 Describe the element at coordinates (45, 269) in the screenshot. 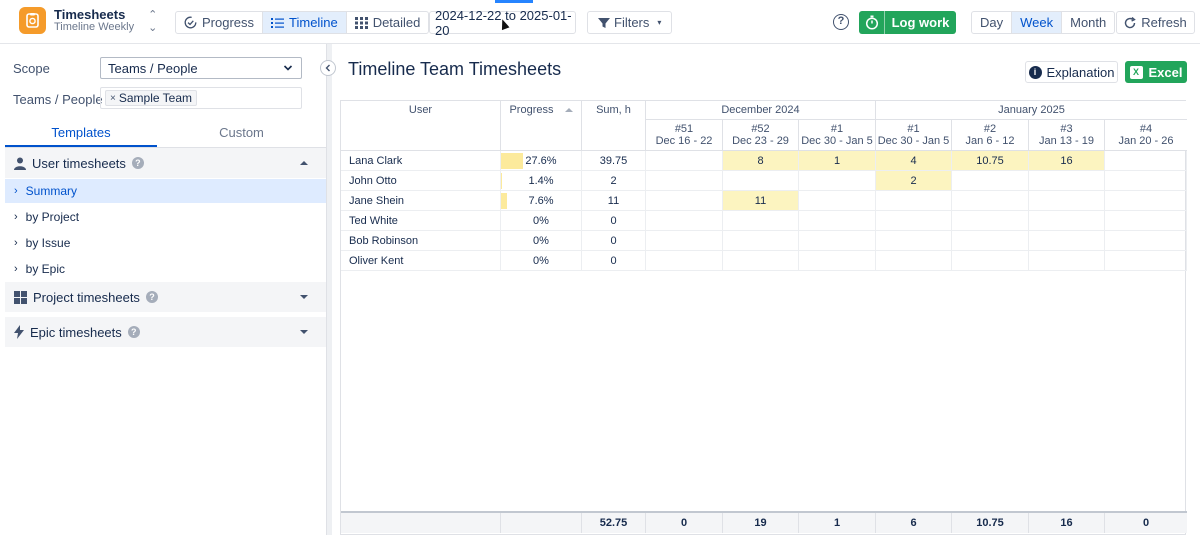

I see `sidebar-item-label: by Epic` at that location.